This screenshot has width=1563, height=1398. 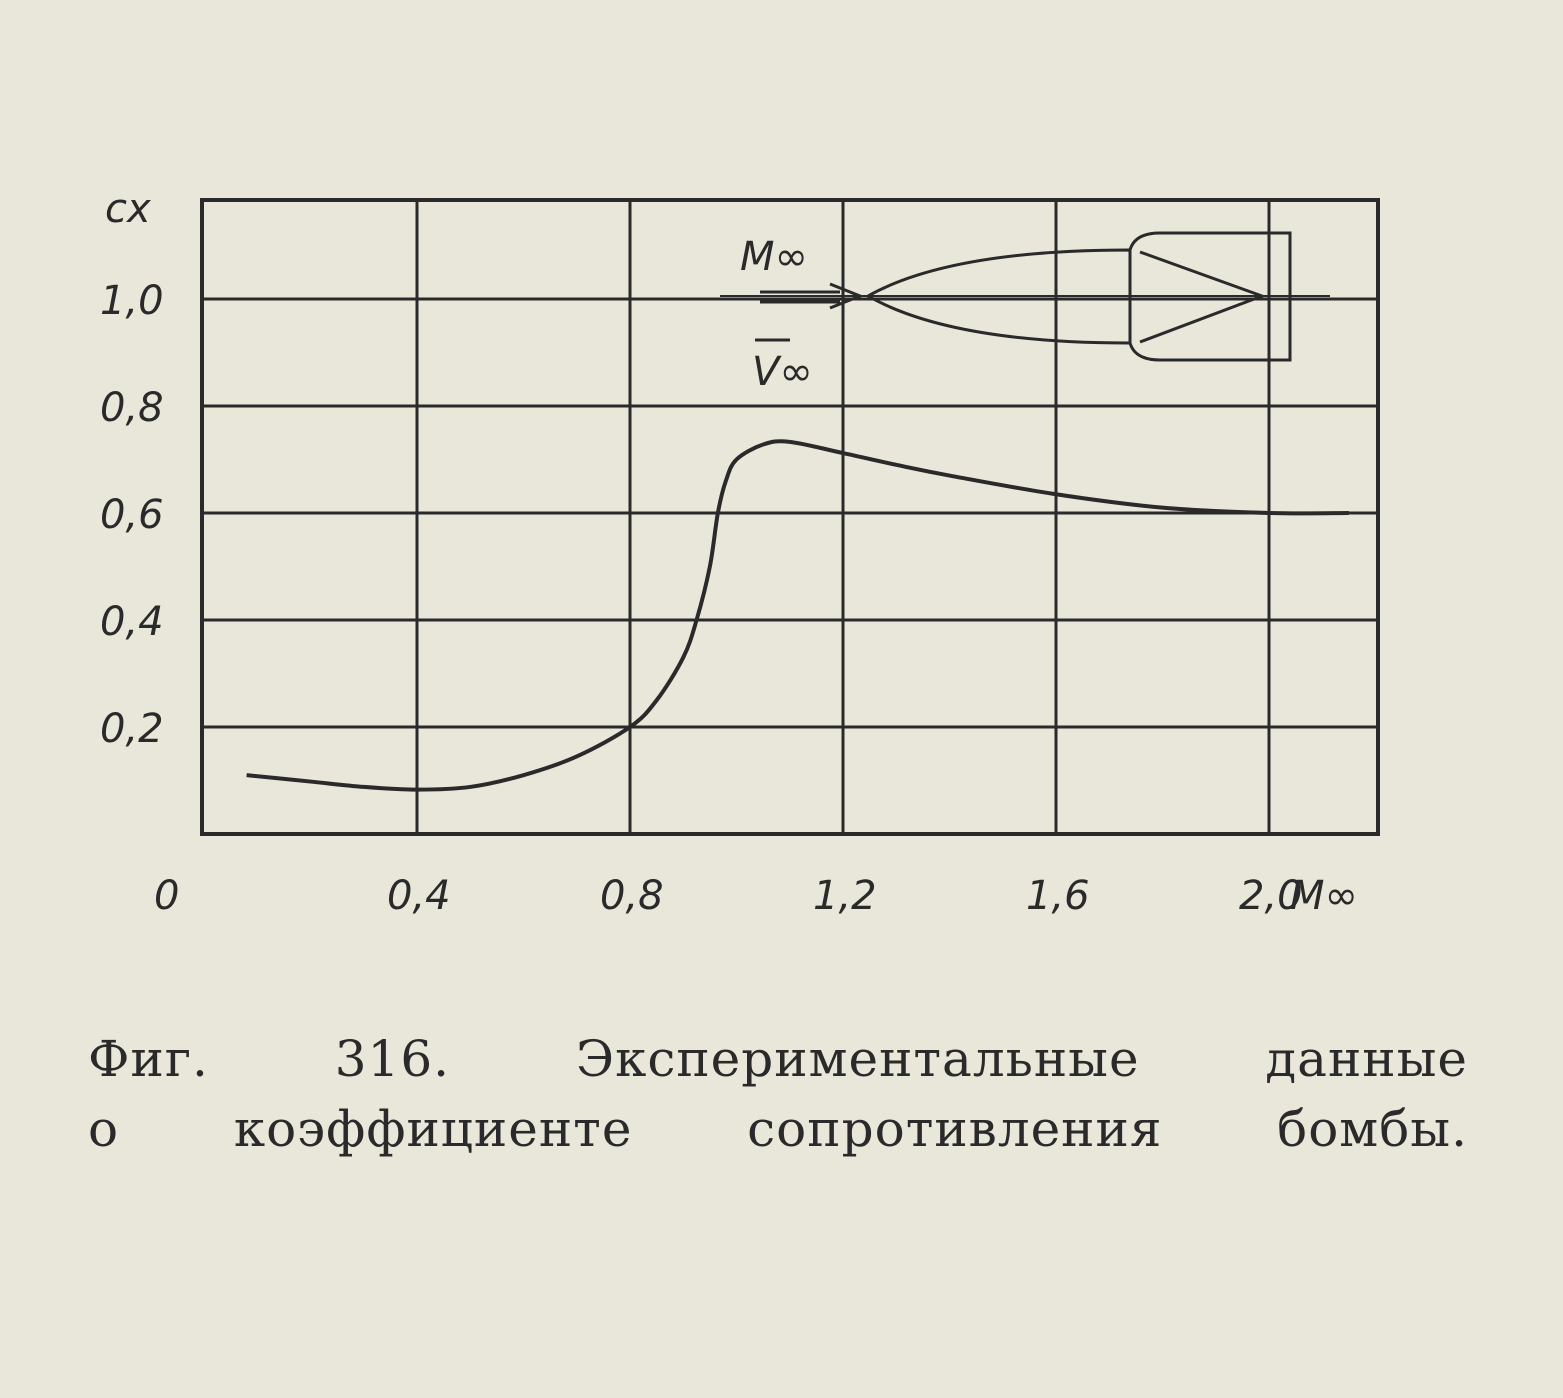 I want to click on x-tick-label: 0,8, so click(x=632, y=896).